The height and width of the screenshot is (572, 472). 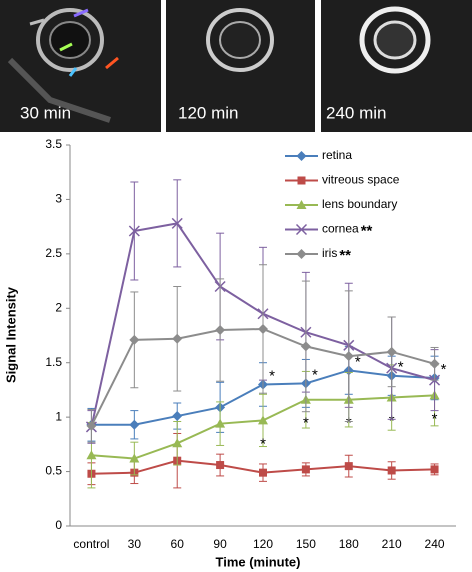 I want to click on legend-label: vitreous space, so click(x=361, y=180).